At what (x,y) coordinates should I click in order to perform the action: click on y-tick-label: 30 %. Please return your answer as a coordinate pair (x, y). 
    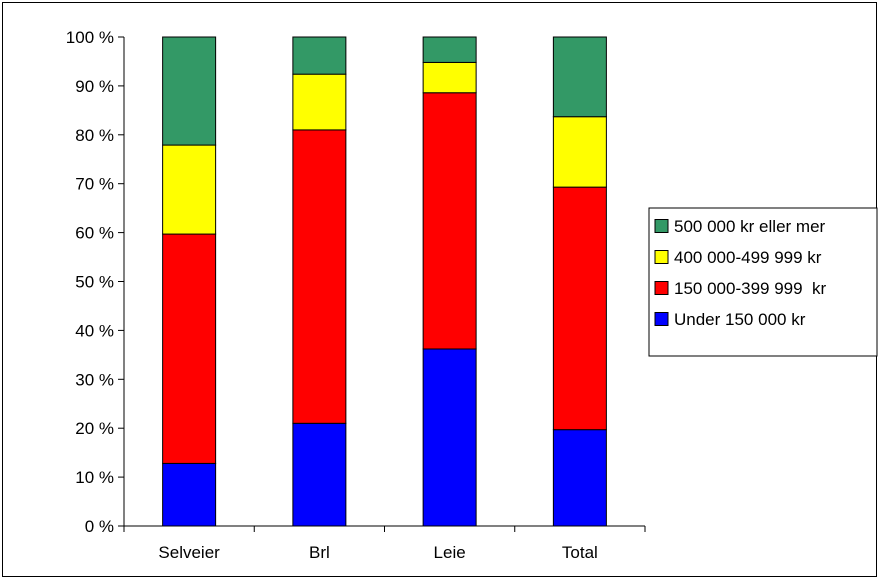
    Looking at the image, I should click on (94, 379).